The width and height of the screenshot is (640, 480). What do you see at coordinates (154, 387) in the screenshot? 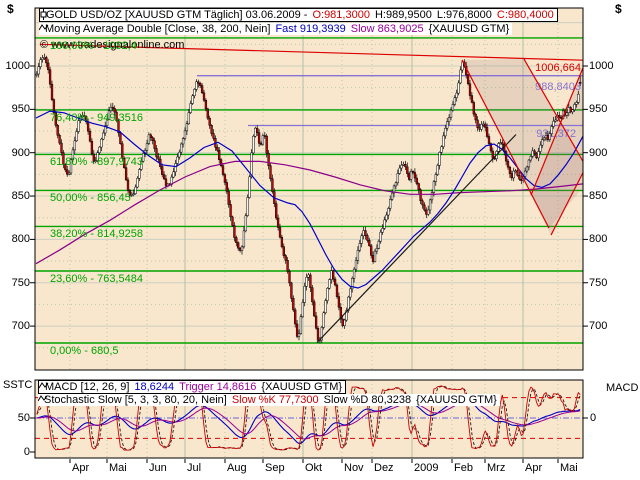
I see `macd-value: 18,6244` at bounding box center [154, 387].